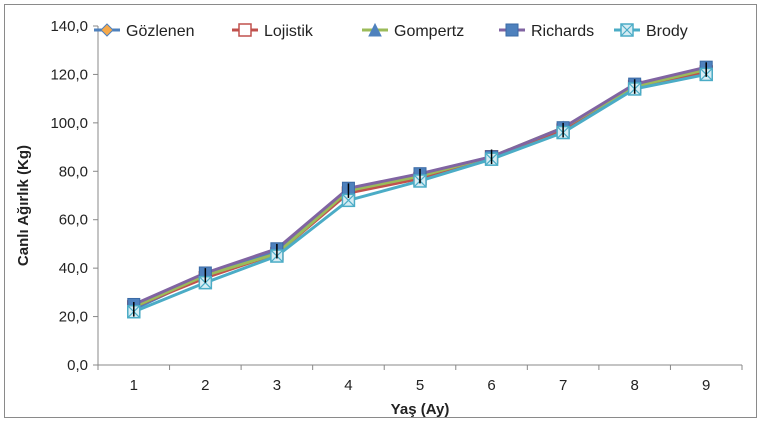 Image resolution: width=763 pixels, height=424 pixels. What do you see at coordinates (73, 171) in the screenshot?
I see `y-tick-label: 80,0` at bounding box center [73, 171].